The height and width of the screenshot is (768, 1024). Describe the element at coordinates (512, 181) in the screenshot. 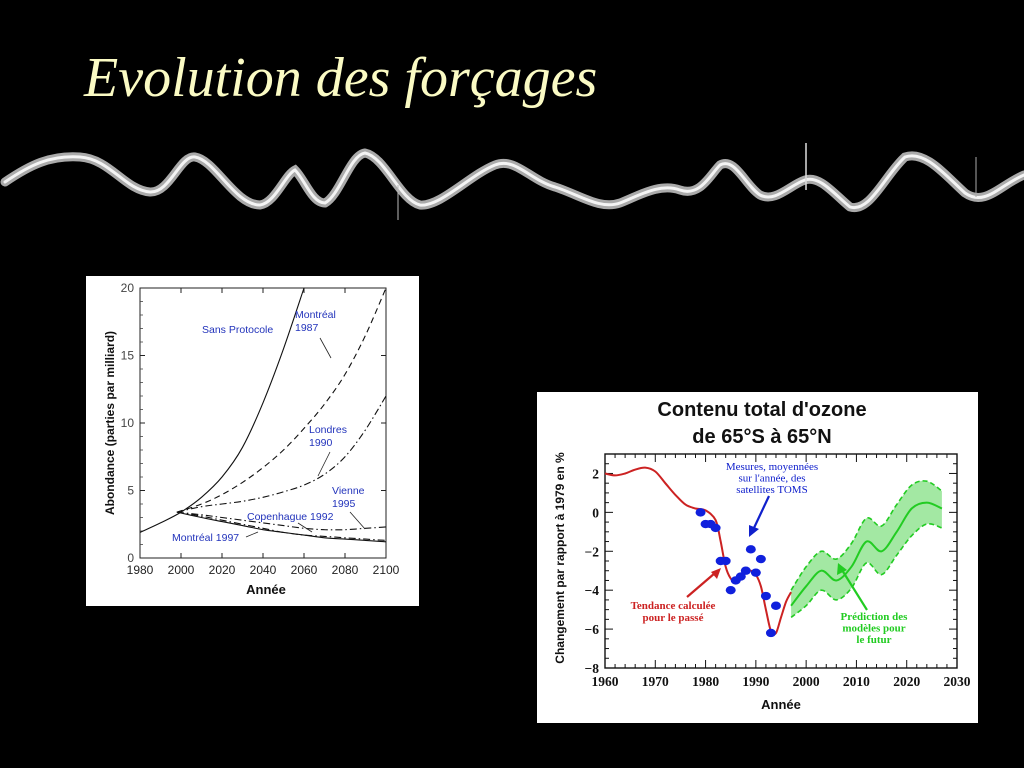

I see `decorative-wave-banner` at that location.